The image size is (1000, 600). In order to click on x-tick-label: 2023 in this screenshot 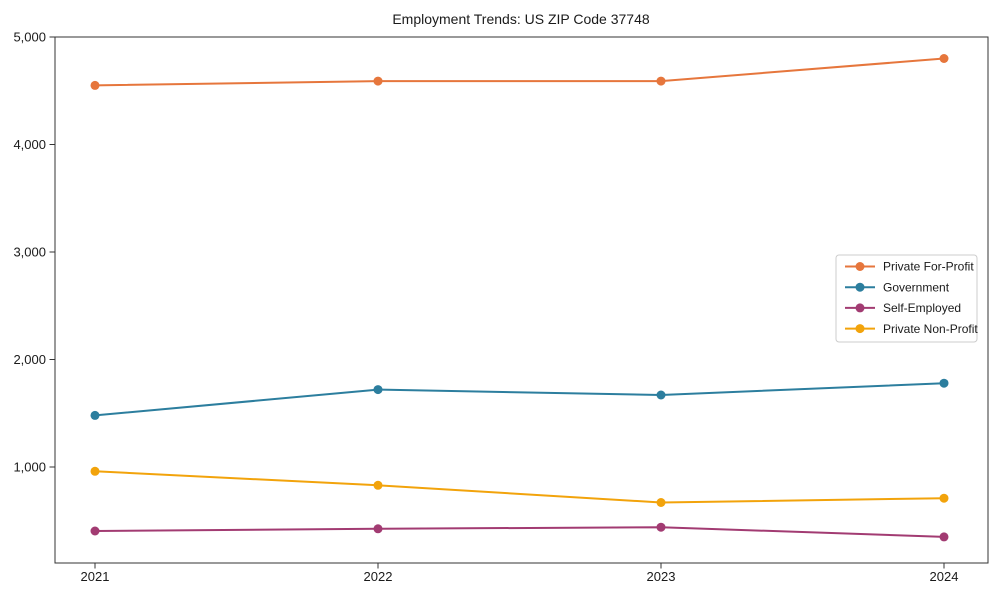, I will do `click(661, 576)`.